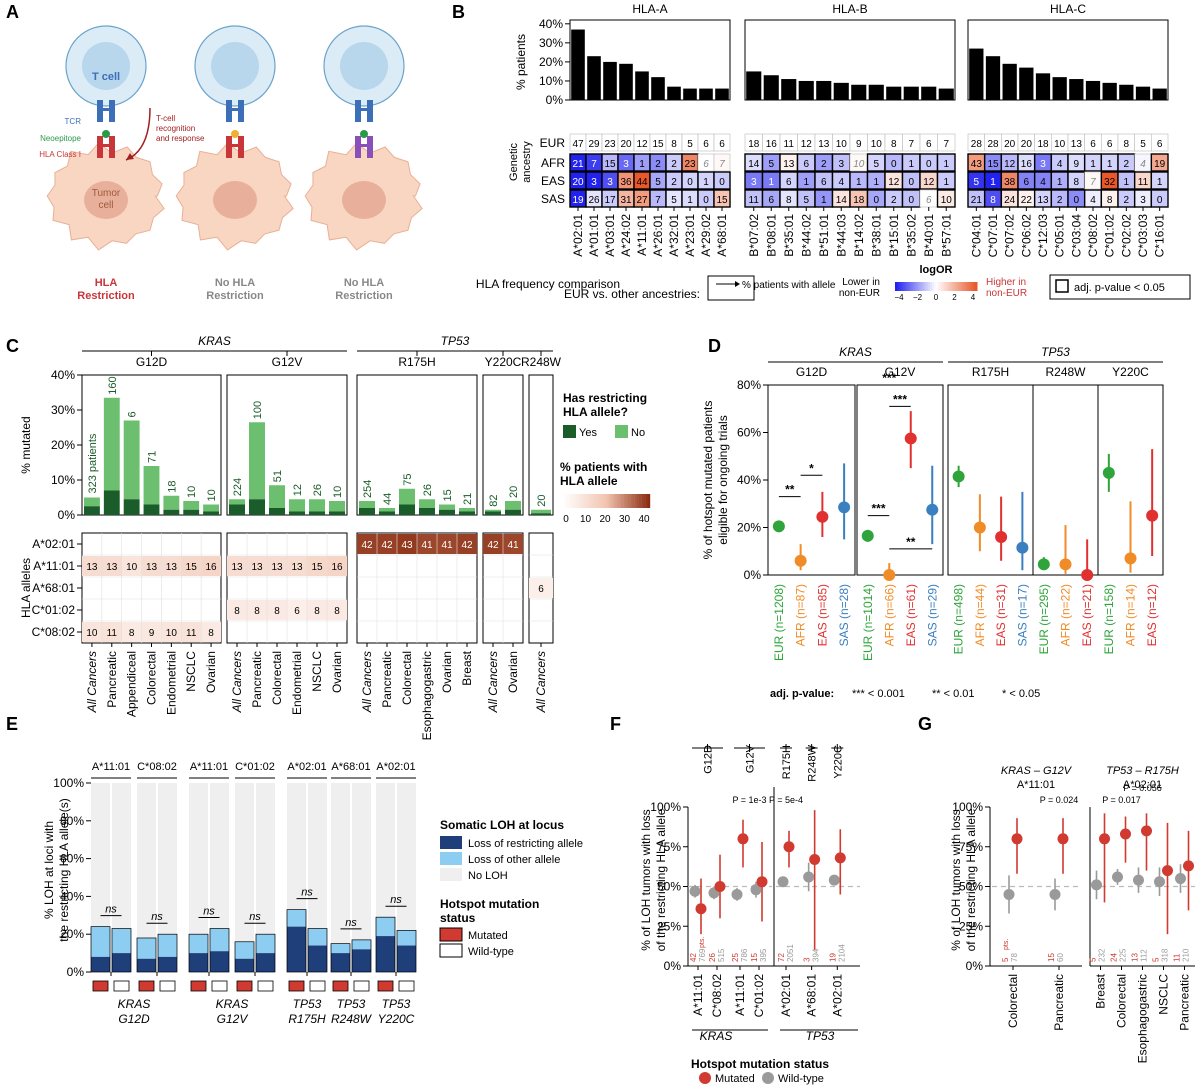 Image resolution: width=1200 pixels, height=1086 pixels. I want to click on b-cell-value: 7, so click(1093, 182).